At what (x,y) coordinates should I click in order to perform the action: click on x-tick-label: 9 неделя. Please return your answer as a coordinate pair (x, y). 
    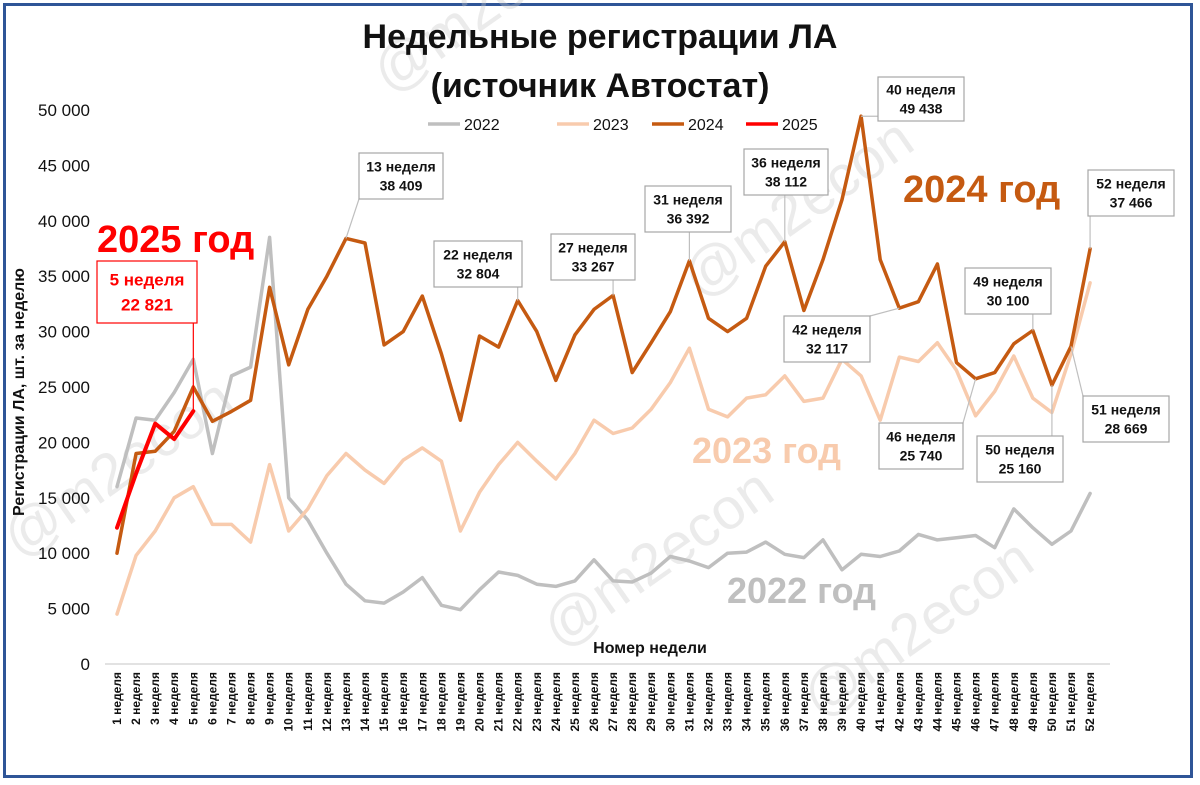
    Looking at the image, I should click on (270, 698).